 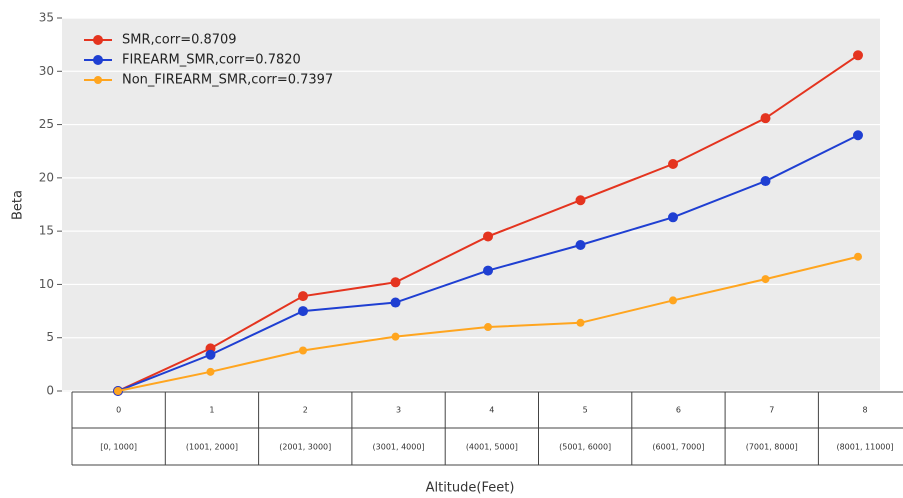 I want to click on table-cell: (2001, 3000], so click(x=305, y=447).